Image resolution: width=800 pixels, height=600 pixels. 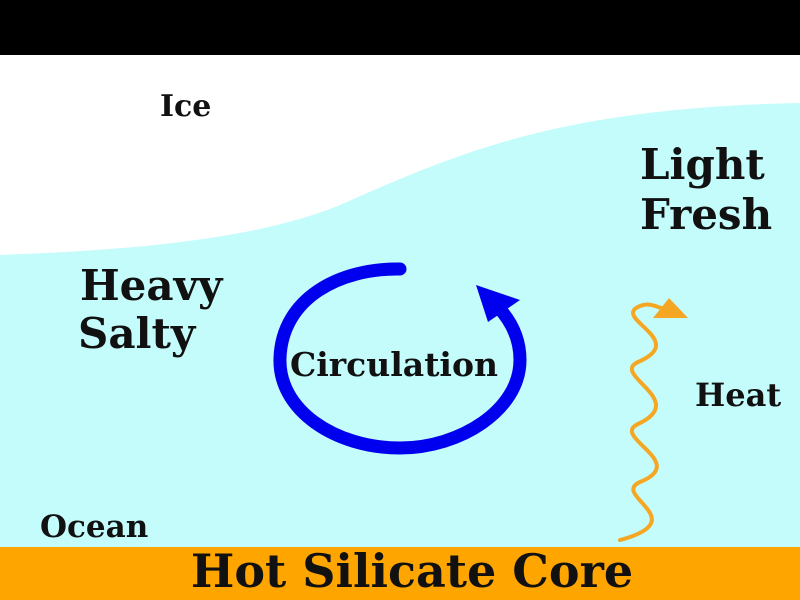 What do you see at coordinates (412, 571) in the screenshot?
I see `core-label: Hot Silicate Core` at bounding box center [412, 571].